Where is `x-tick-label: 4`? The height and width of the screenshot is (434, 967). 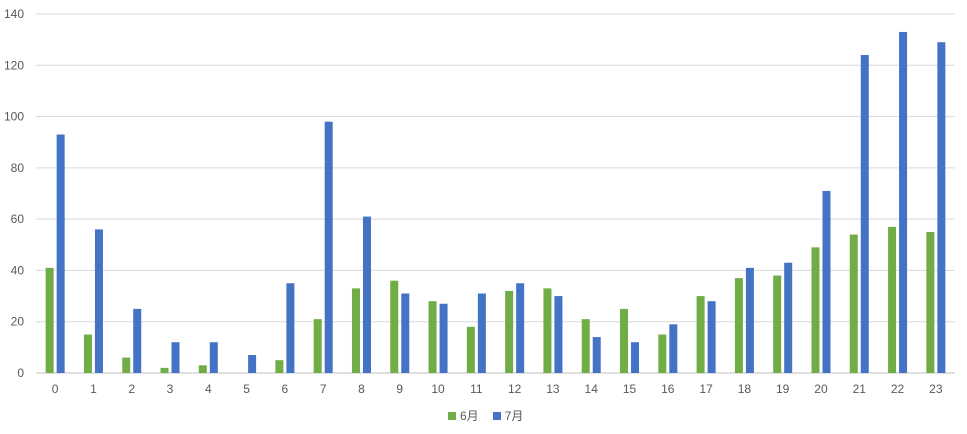
x-tick-label: 4 is located at coordinates (208, 389).